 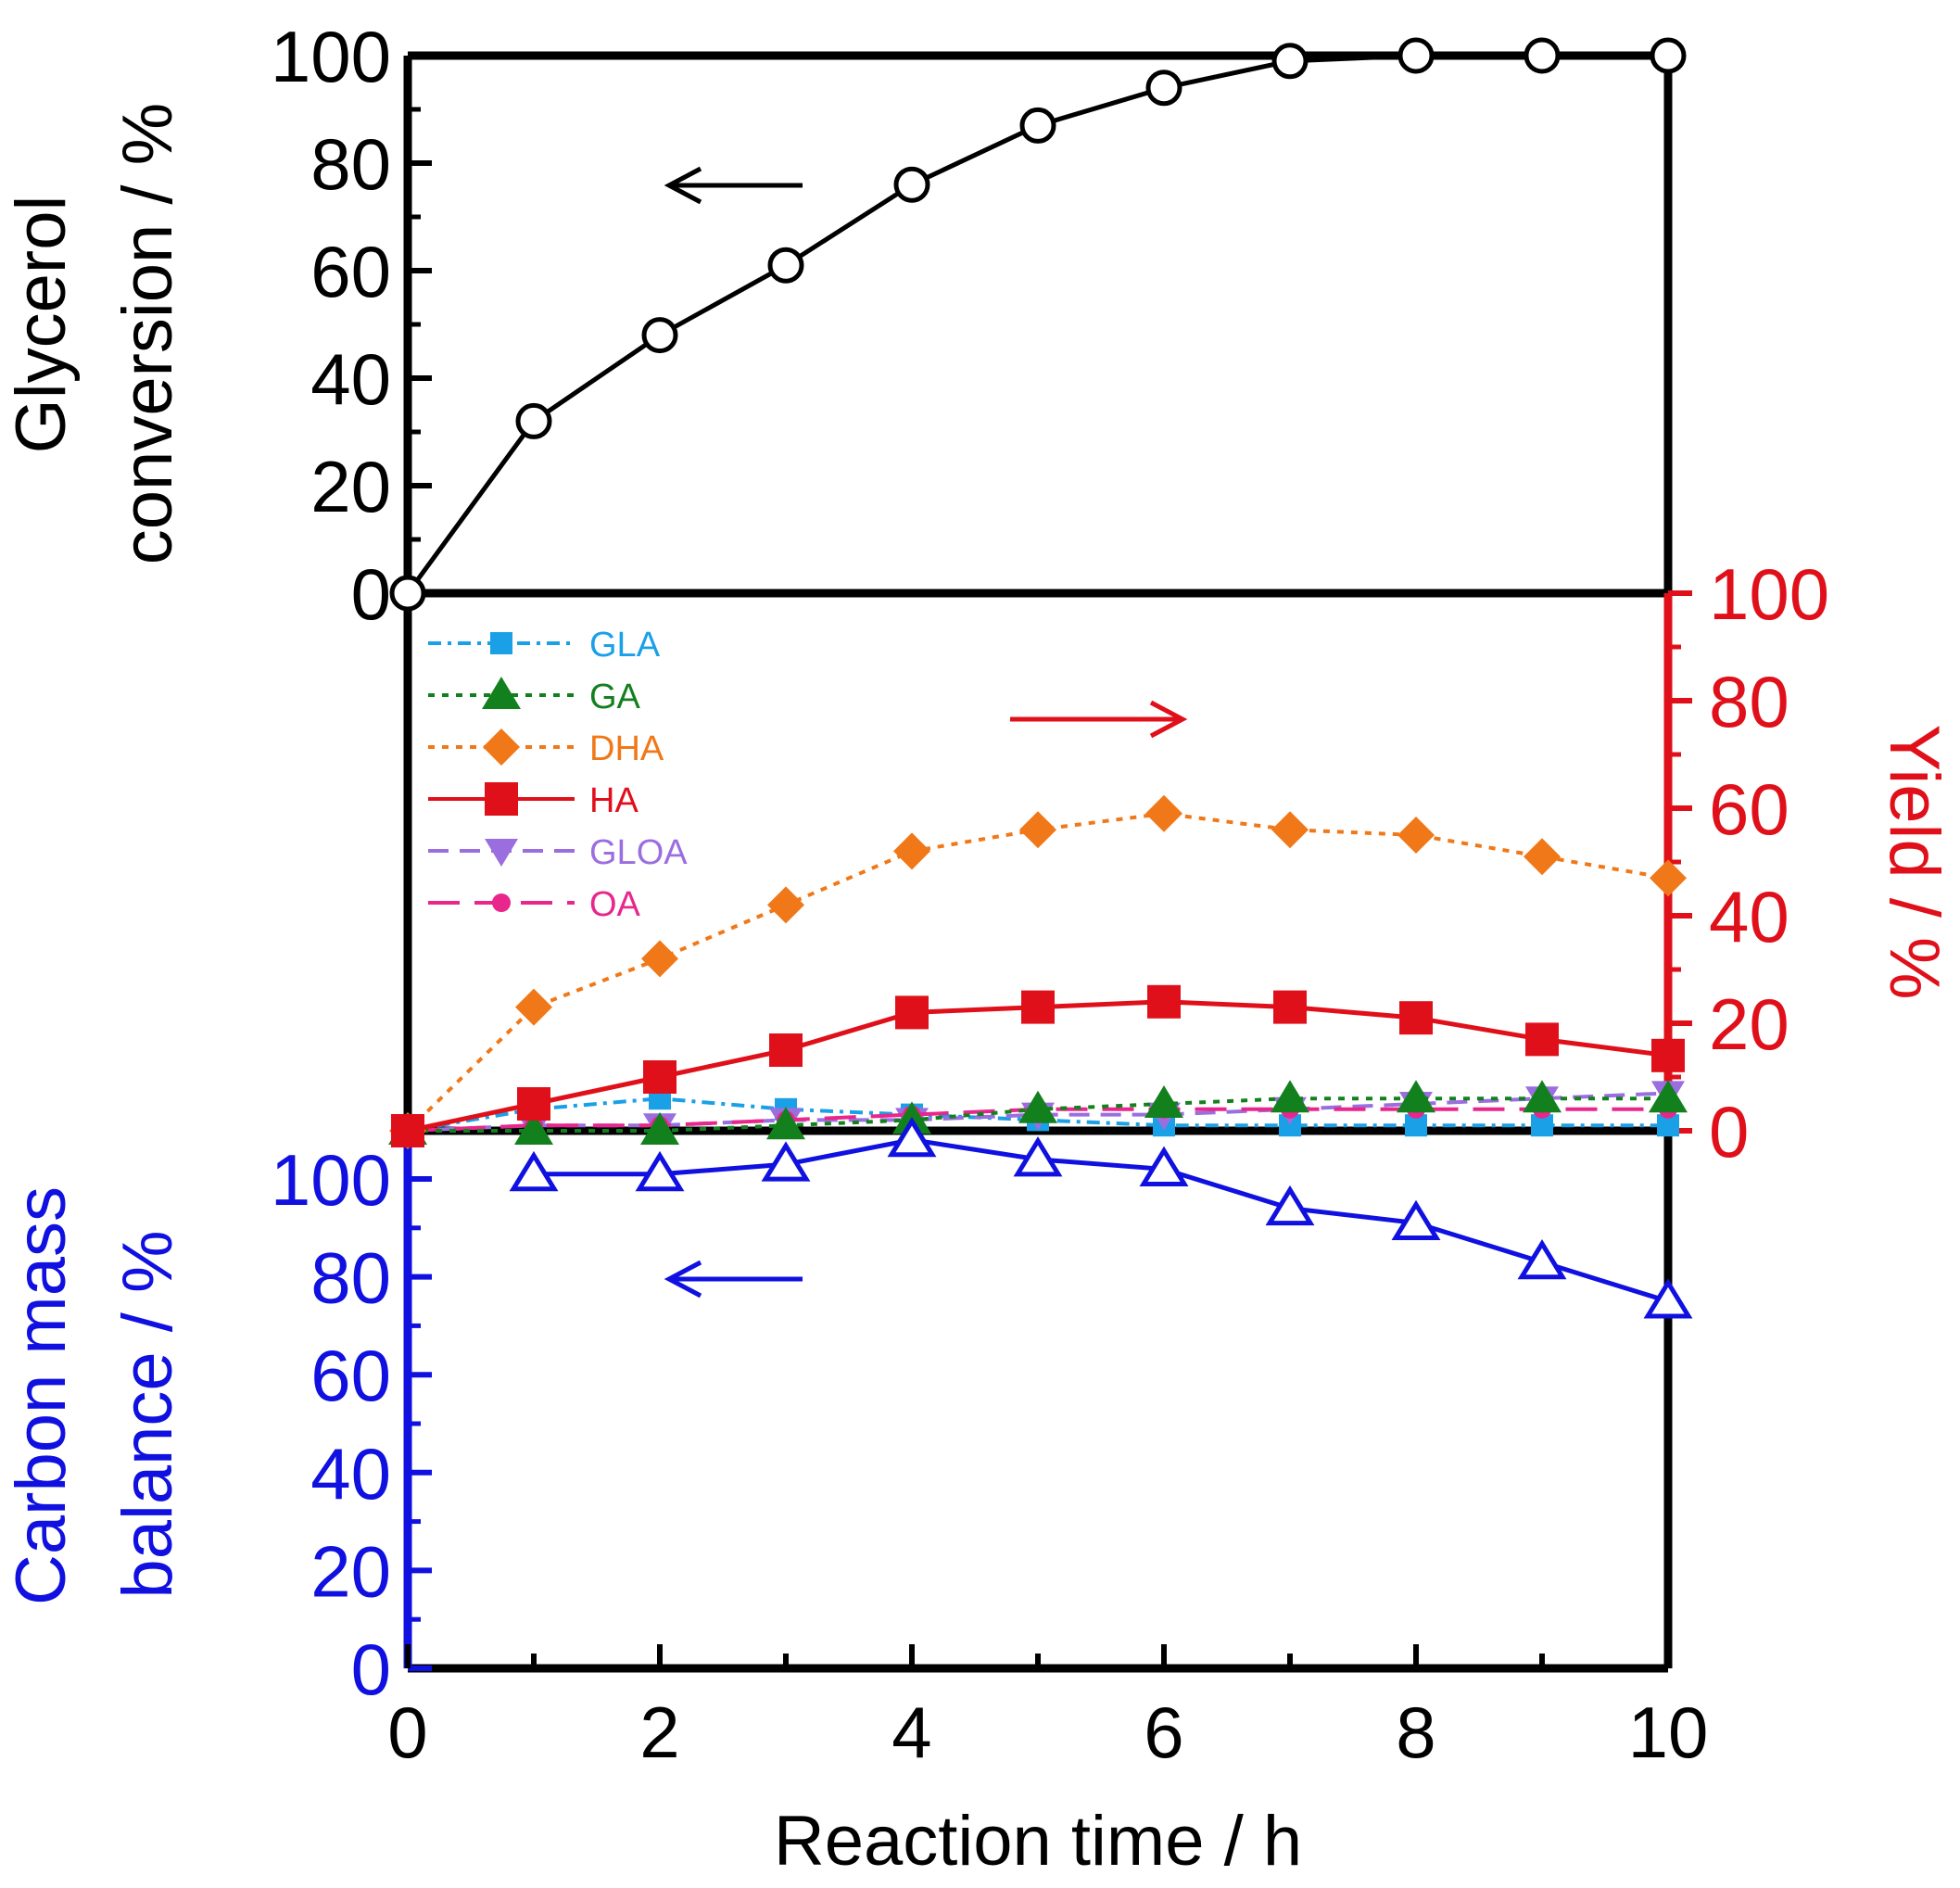 I want to click on legend-item-oa: OA, so click(x=534, y=904).